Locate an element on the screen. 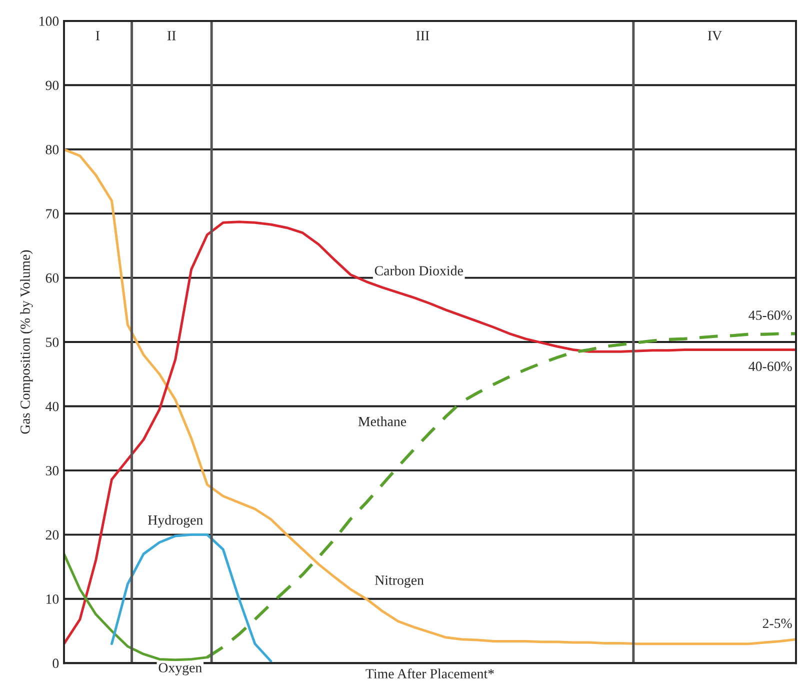  series-label: Carbon Dioxide is located at coordinates (418, 271).